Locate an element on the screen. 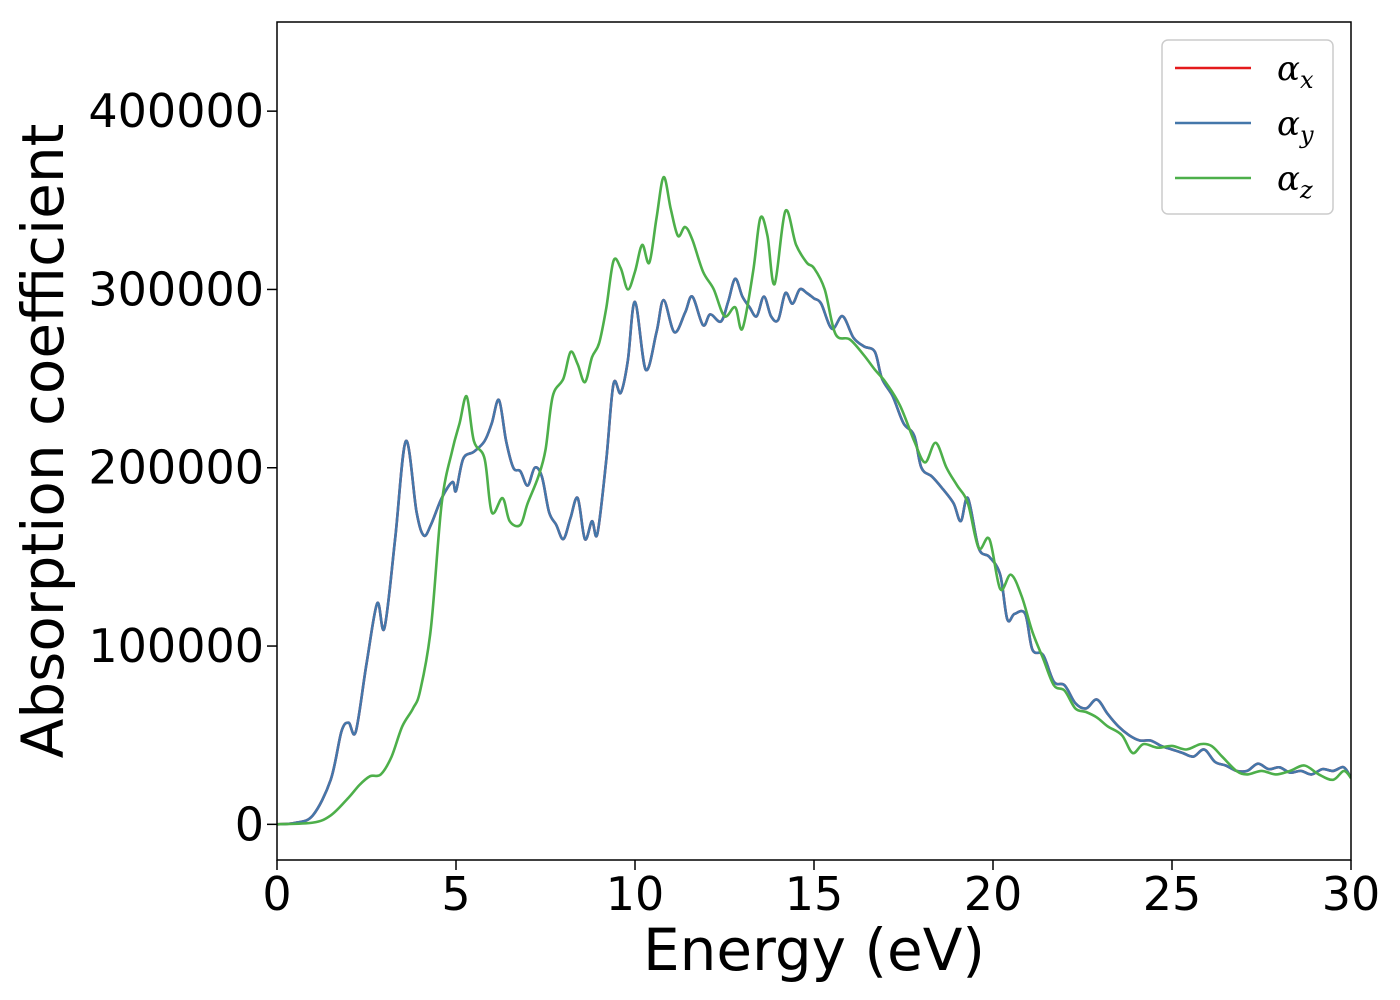 This screenshot has width=1400, height=1000. y-tick-label: 200000 is located at coordinates (176, 468).